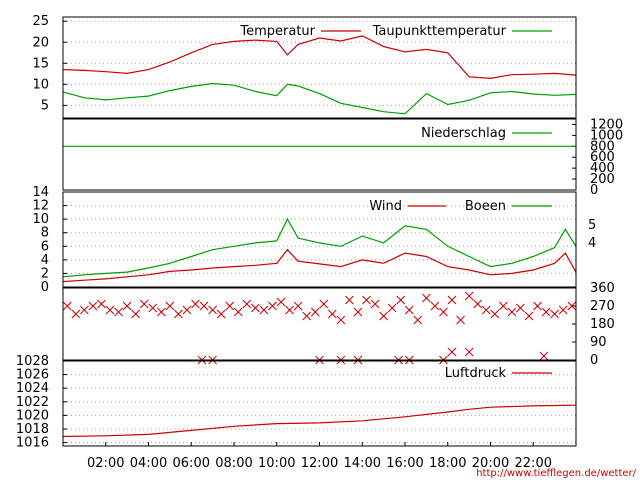  What do you see at coordinates (533, 463) in the screenshot?
I see `x-tick-label: 22:00` at bounding box center [533, 463].